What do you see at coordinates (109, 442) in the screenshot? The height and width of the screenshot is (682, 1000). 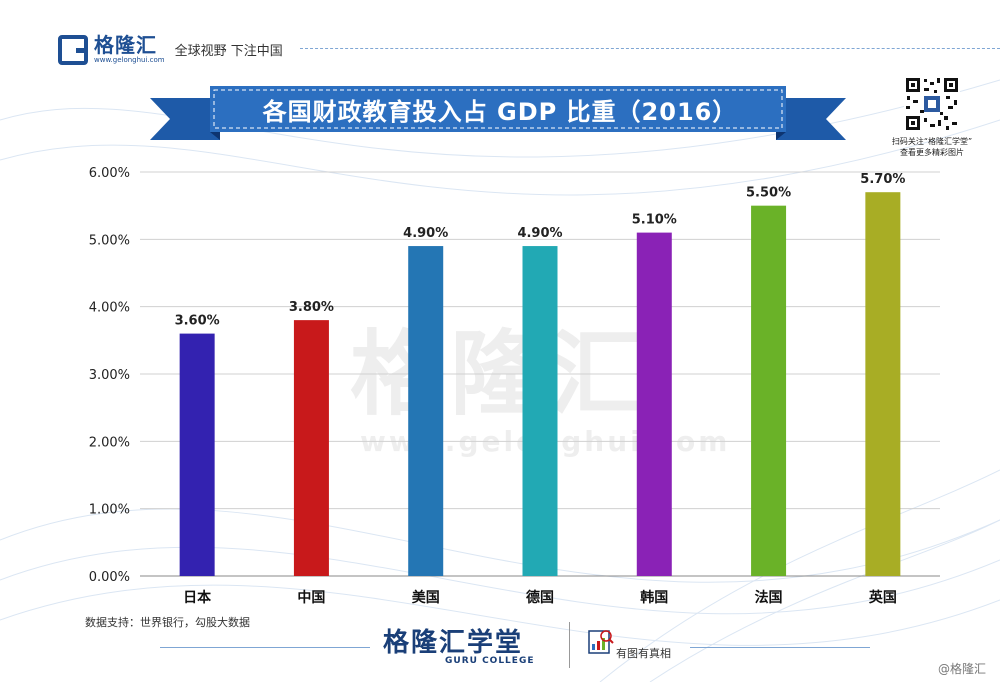 I see `y-tick-label: 2.00%` at bounding box center [109, 442].